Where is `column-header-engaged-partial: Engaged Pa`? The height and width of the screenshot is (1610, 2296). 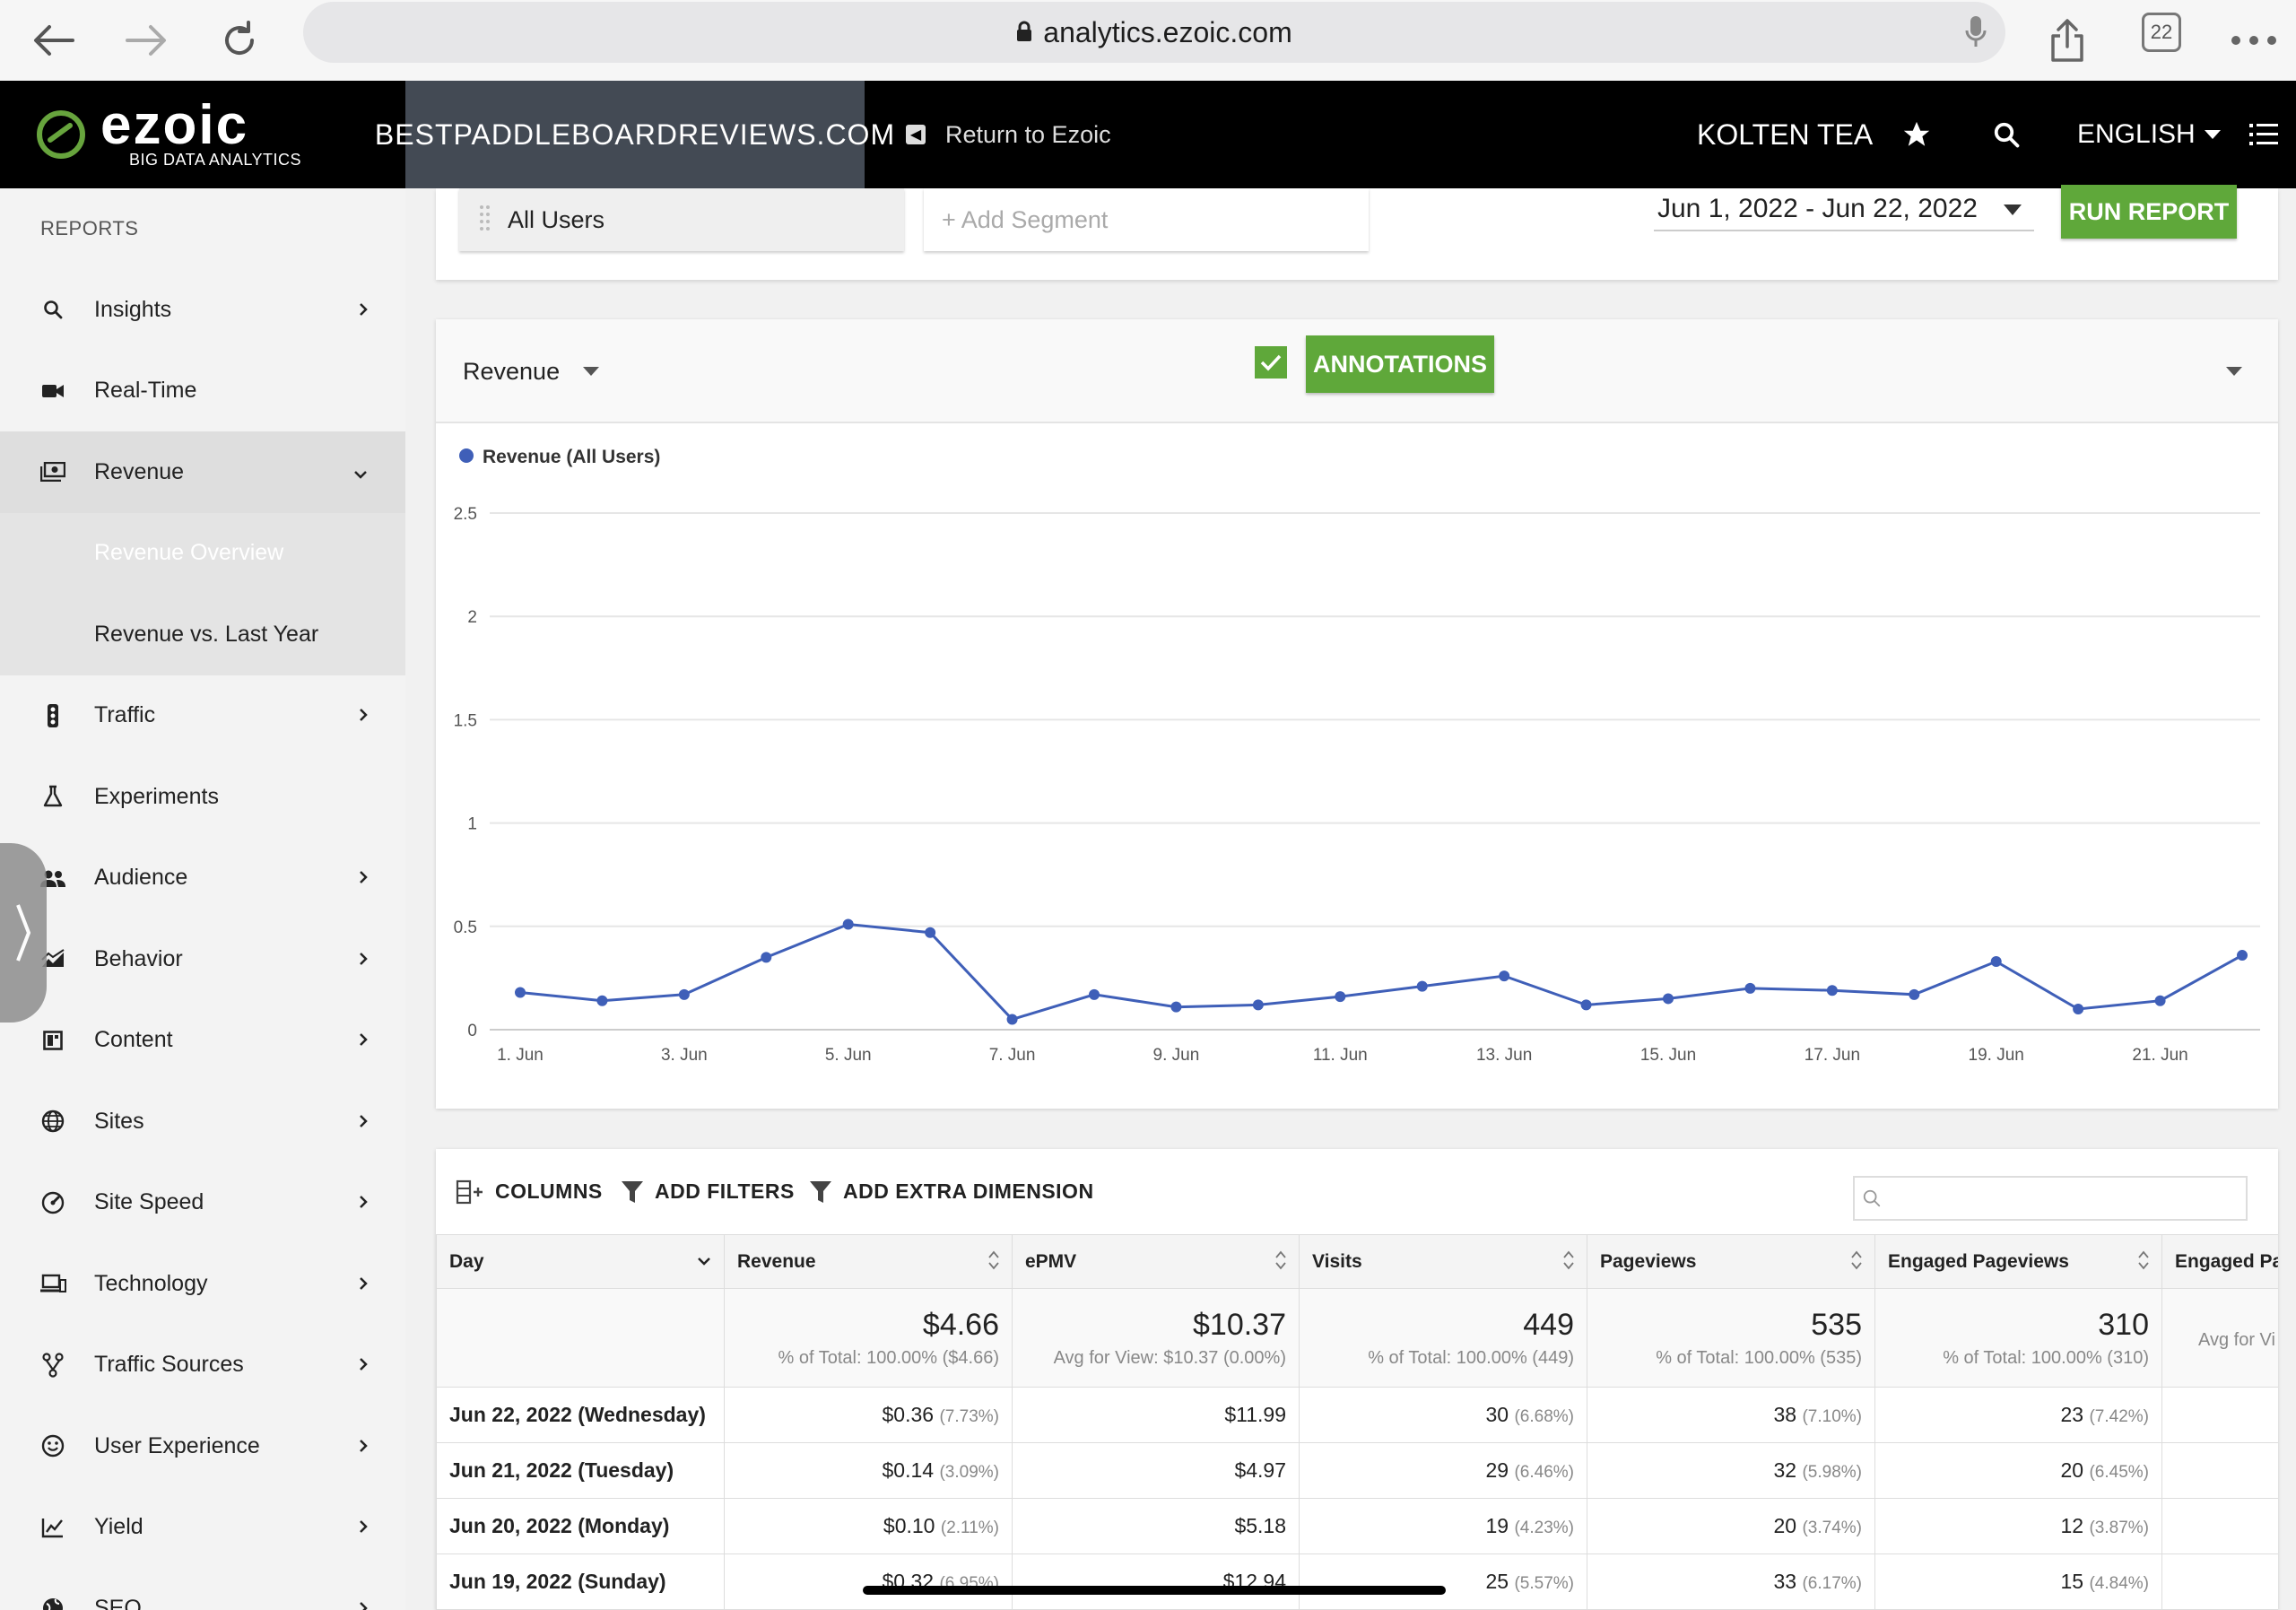 column-header-engaged-partial: Engaged Pa is located at coordinates (2219, 1261).